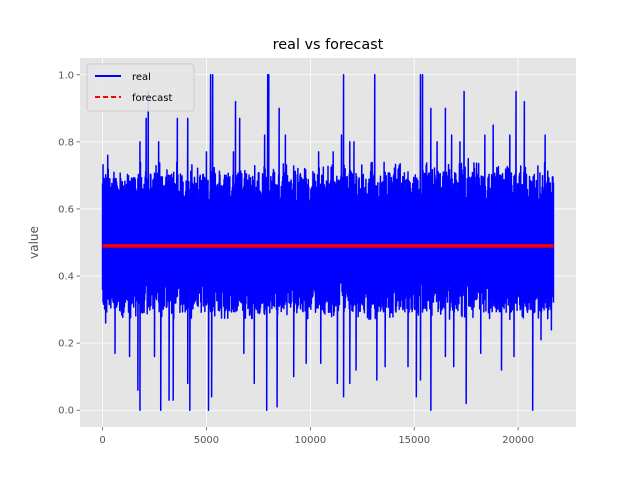 This screenshot has height=480, width=640. Describe the element at coordinates (141, 77) in the screenshot. I see `legend-label-real: real` at that location.